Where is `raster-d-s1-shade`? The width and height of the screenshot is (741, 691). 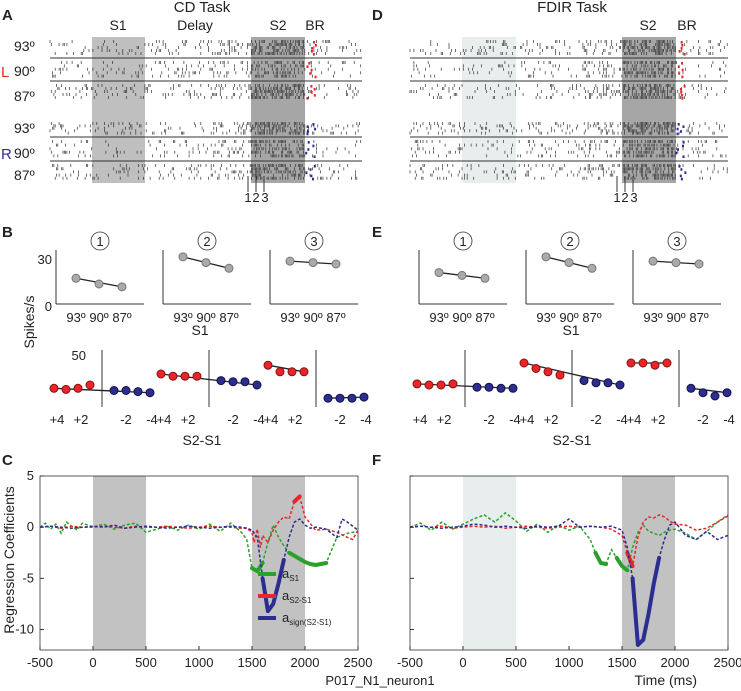 raster-d-s1-shade is located at coordinates (489, 110).